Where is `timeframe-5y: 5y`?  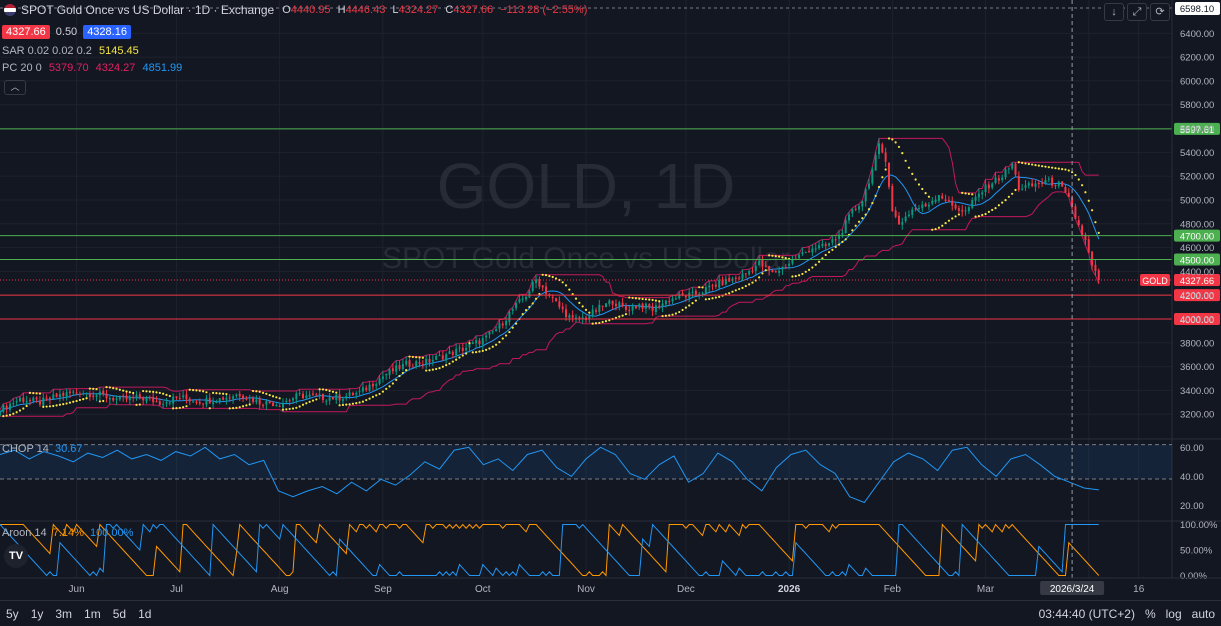
timeframe-5y: 5y is located at coordinates (12, 613).